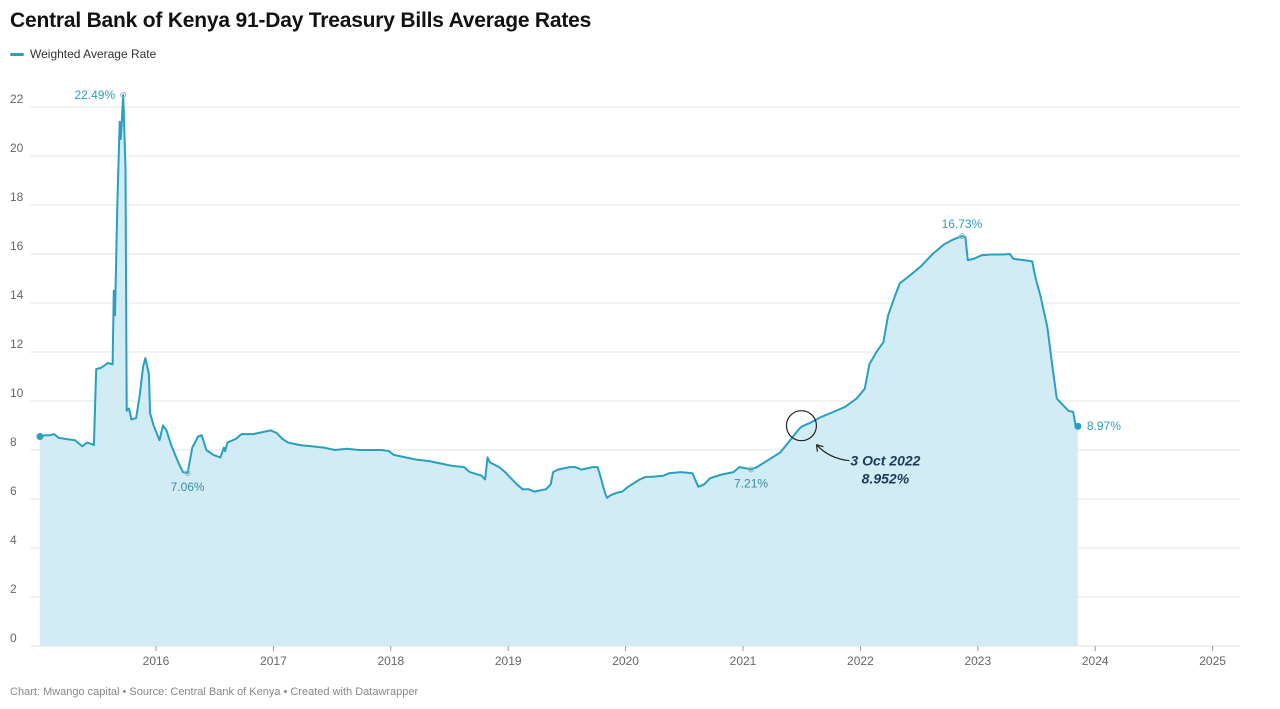 The image size is (1280, 709). I want to click on y-tick-label-20: 20, so click(17, 148).